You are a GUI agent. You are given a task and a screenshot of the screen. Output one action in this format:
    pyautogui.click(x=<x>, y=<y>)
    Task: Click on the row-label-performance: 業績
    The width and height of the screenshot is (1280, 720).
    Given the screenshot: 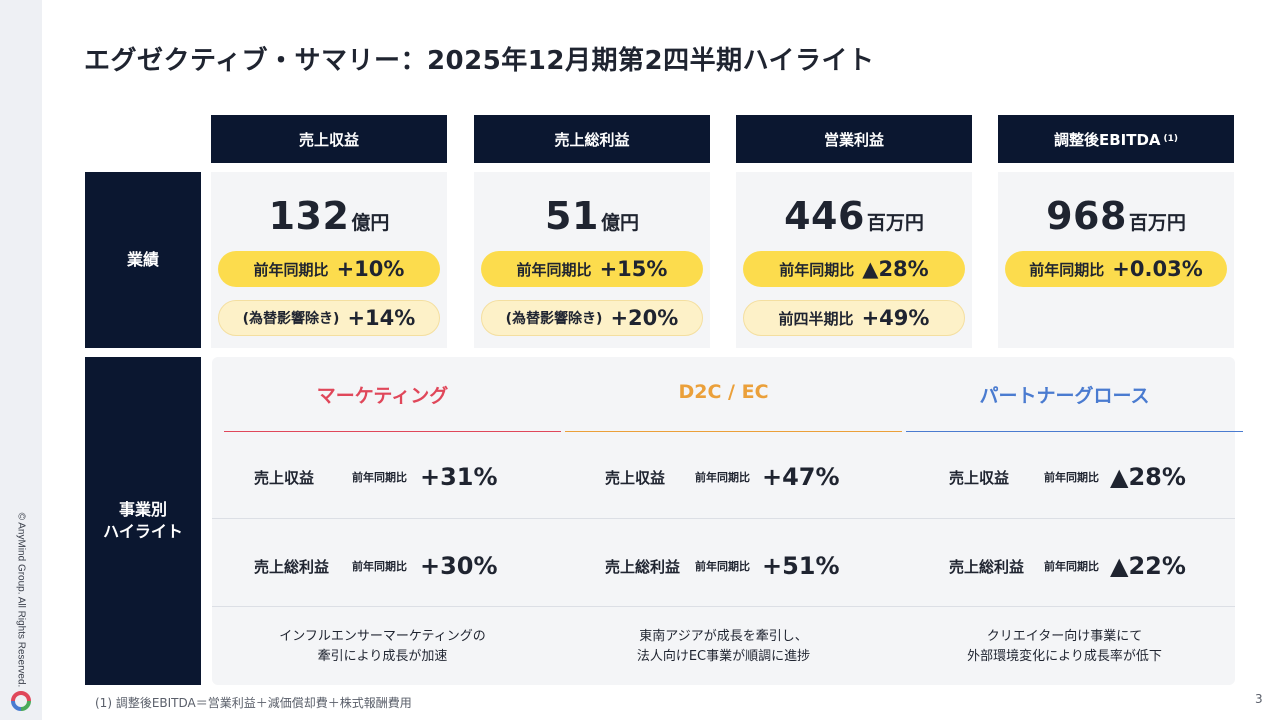 What is the action you would take?
    pyautogui.click(x=143, y=260)
    